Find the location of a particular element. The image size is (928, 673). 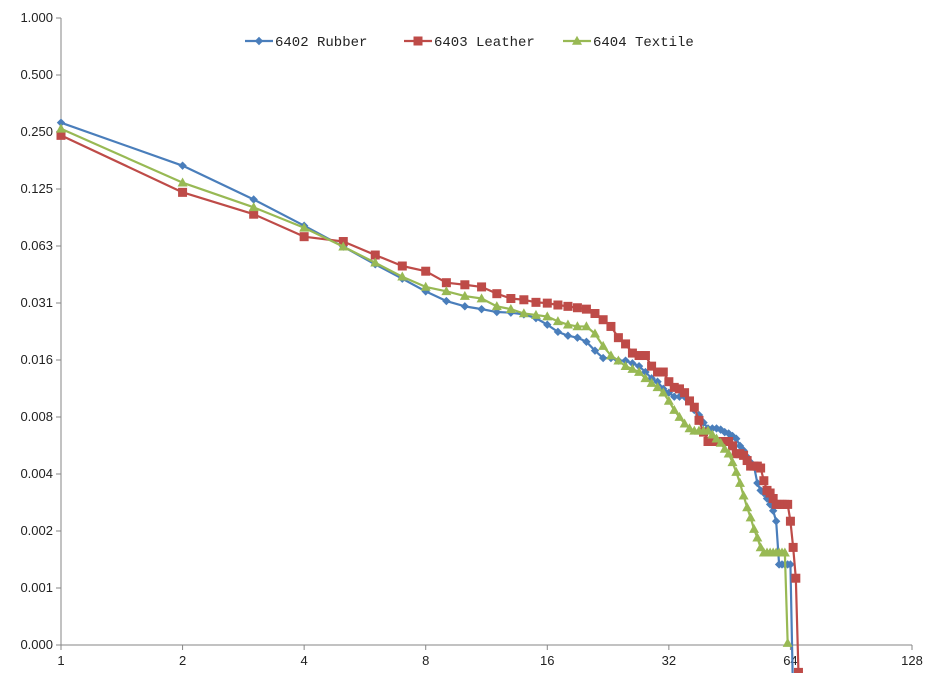

x-tick-label: 4 is located at coordinates (304, 660).